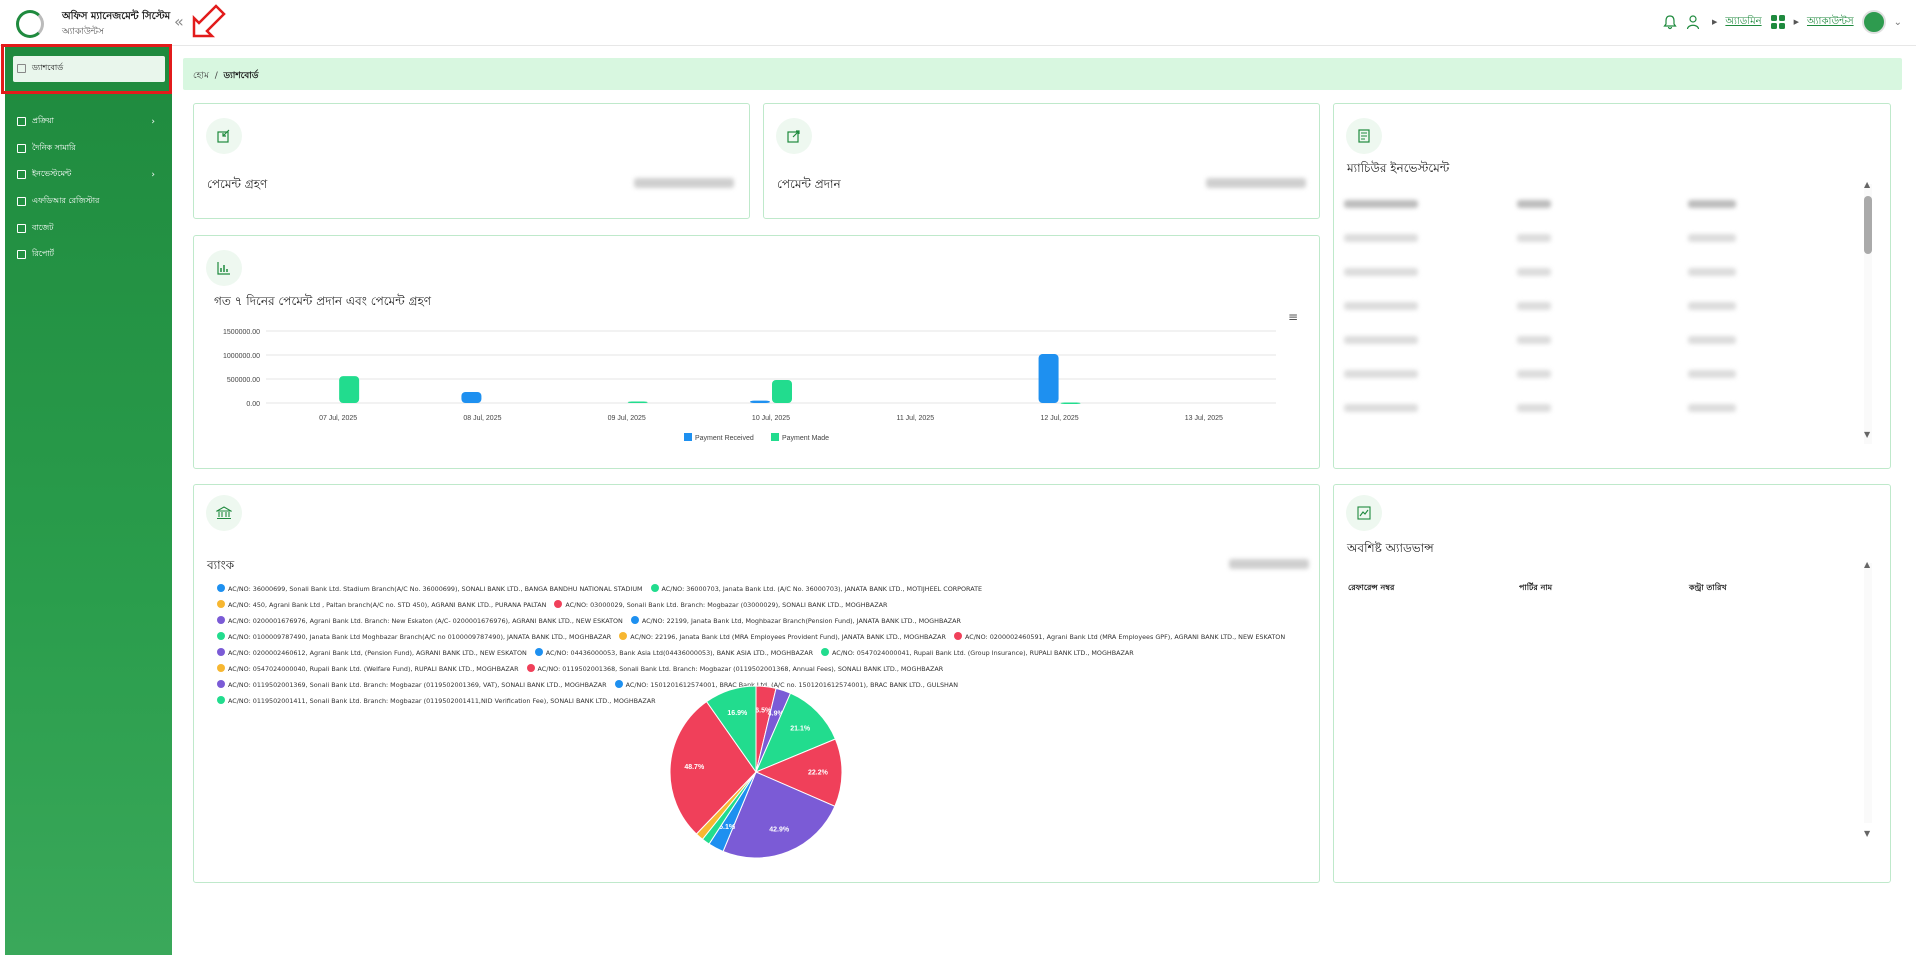  Describe the element at coordinates (209, 21) in the screenshot. I see `annotation-arrow-icon` at that location.